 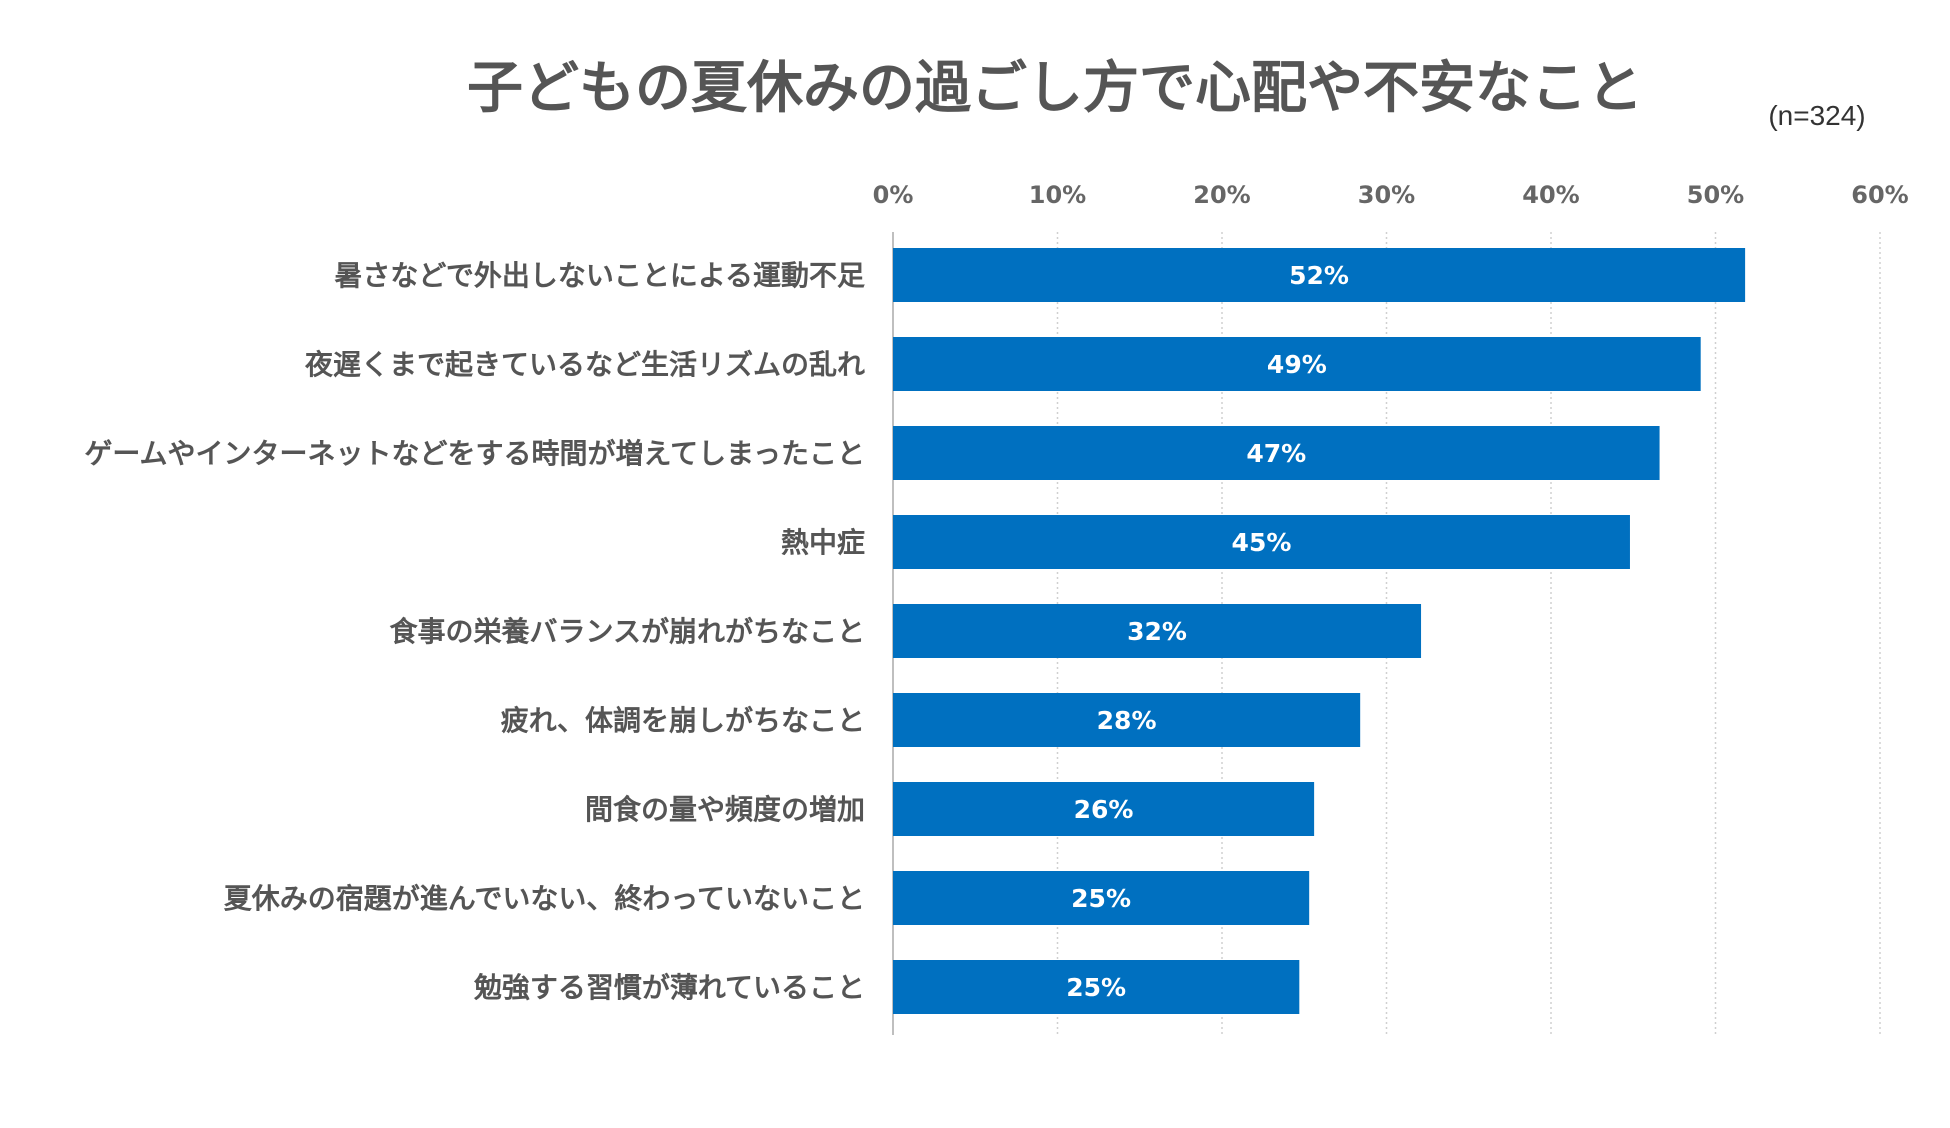 I want to click on x-axis-ticks: 0% 10% 20% 30% 40% 50% 60%, so click(x=1391, y=195).